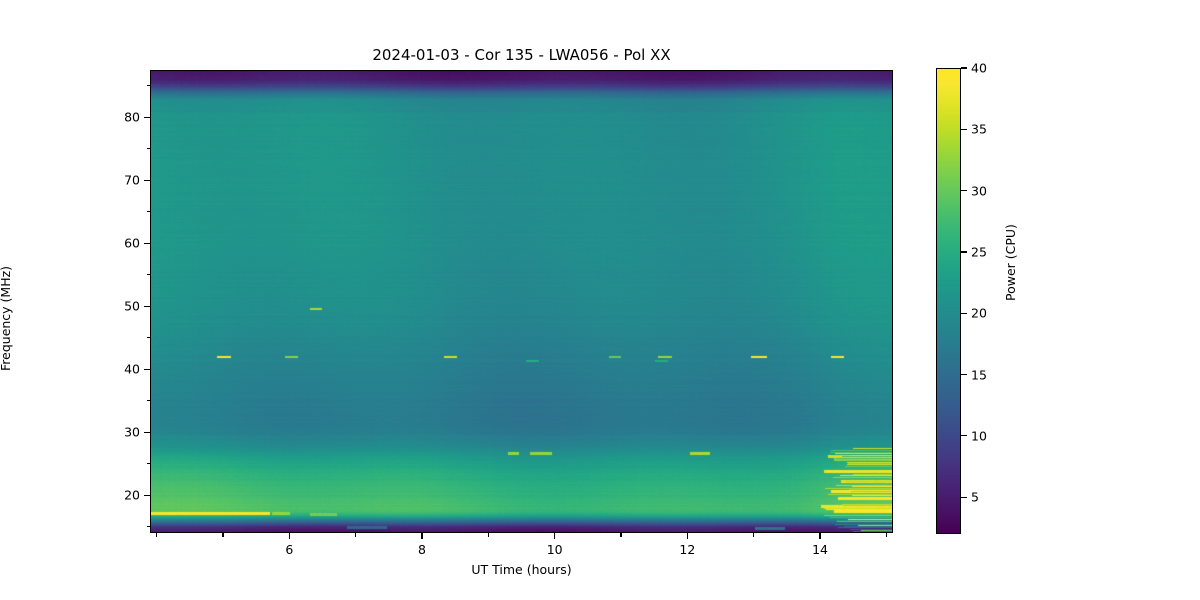  What do you see at coordinates (132, 495) in the screenshot?
I see `y-axis-tick-label: 20` at bounding box center [132, 495].